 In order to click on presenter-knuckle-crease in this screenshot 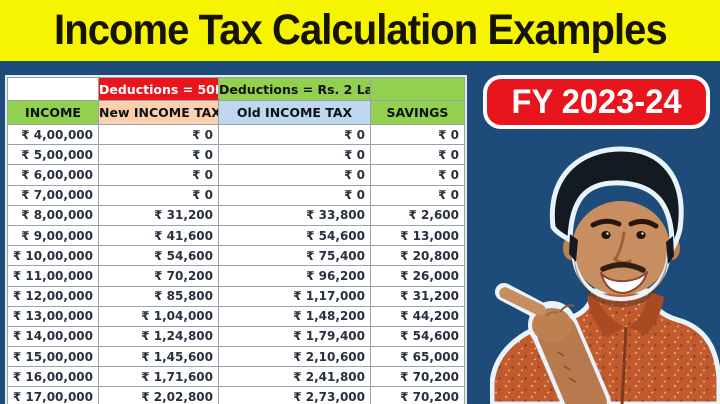, I will do `click(567, 308)`.